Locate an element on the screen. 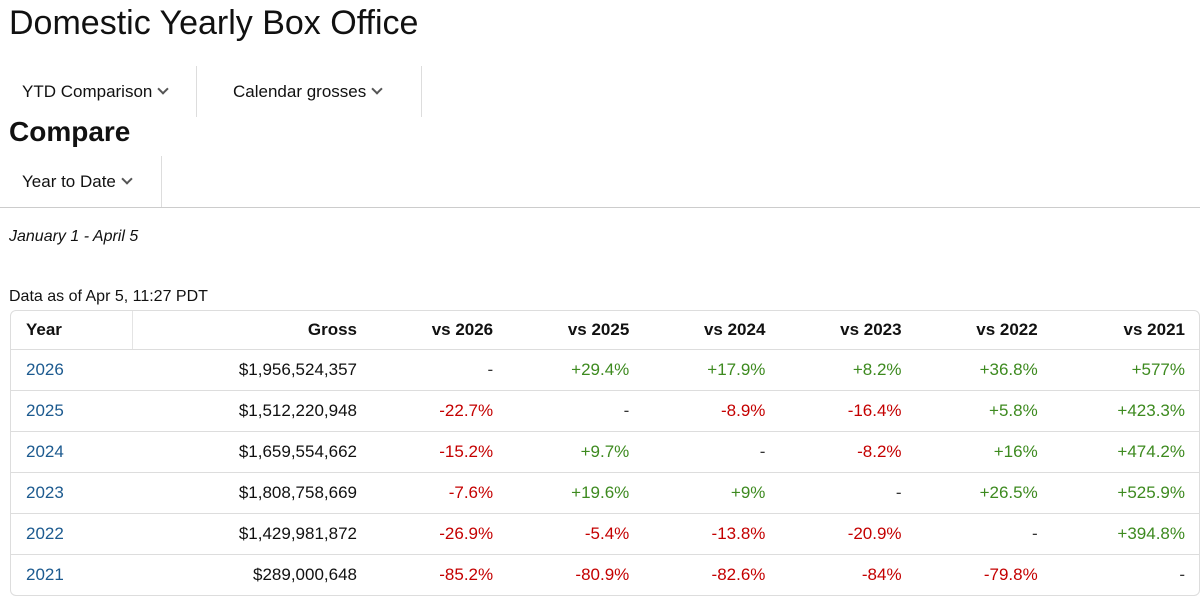 Image resolution: width=1200 pixels, height=596 pixels. comparison-cell: -26.9% is located at coordinates (439, 534).